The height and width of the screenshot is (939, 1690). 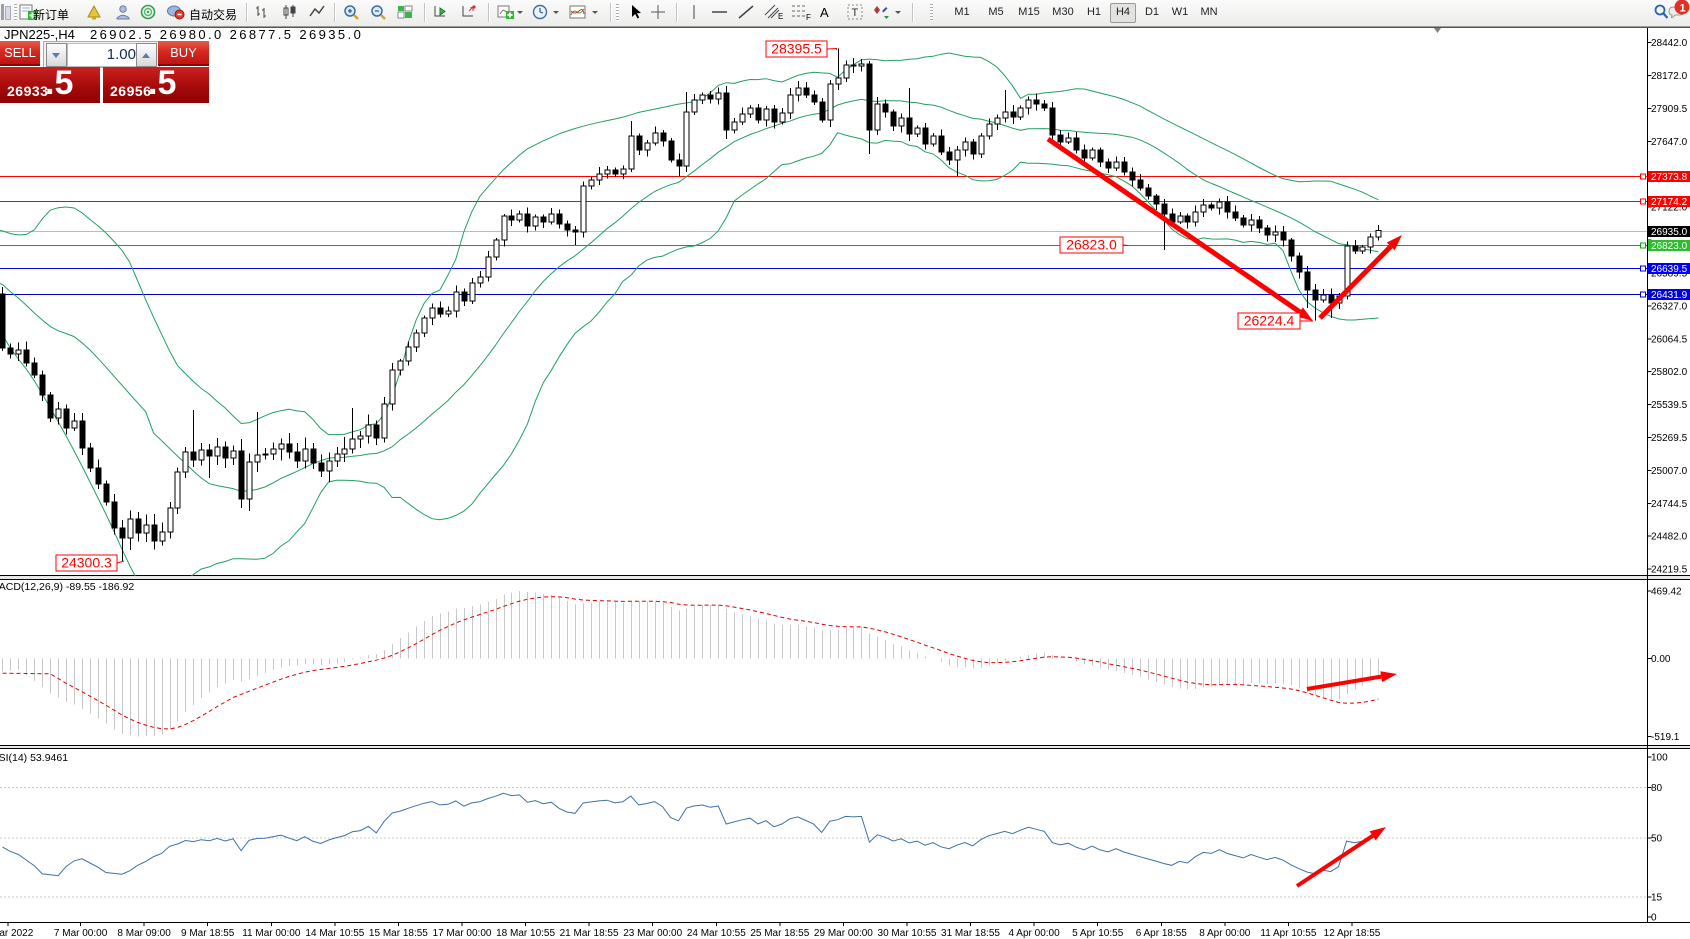 What do you see at coordinates (1225, 933) in the screenshot?
I see `svg-text: 8 Apr 00:00` at bounding box center [1225, 933].